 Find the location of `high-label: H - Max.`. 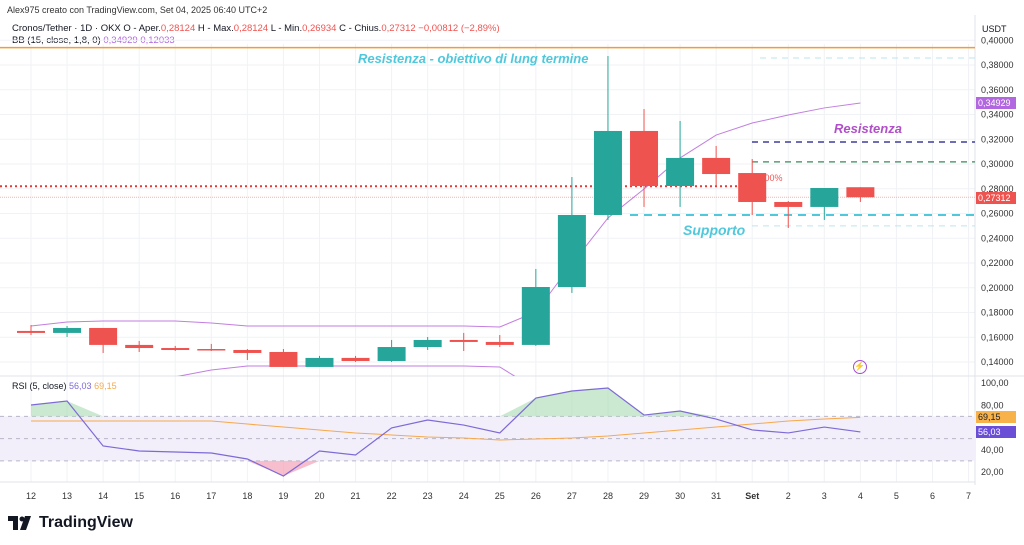

high-label: H - Max. is located at coordinates (215, 28).